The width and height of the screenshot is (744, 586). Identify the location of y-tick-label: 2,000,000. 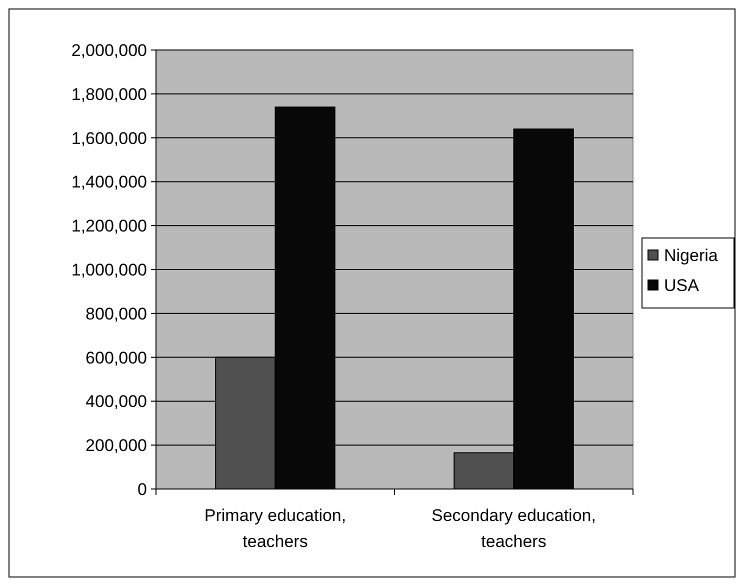
(109, 50).